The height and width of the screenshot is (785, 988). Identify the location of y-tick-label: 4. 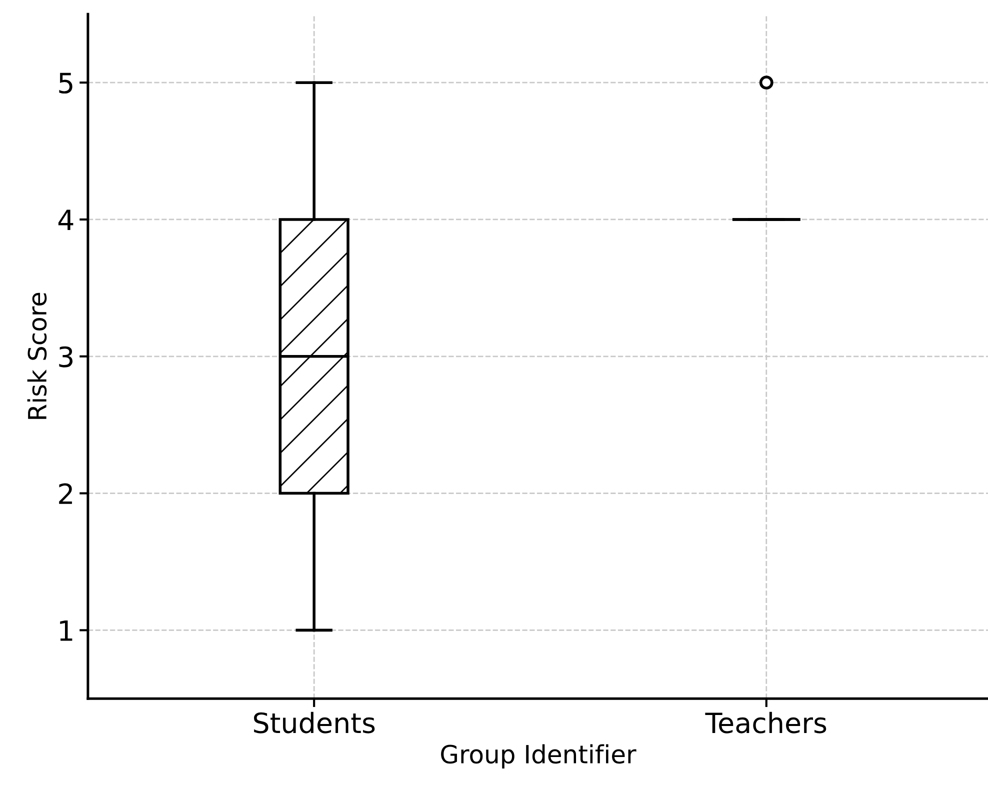
(66, 220).